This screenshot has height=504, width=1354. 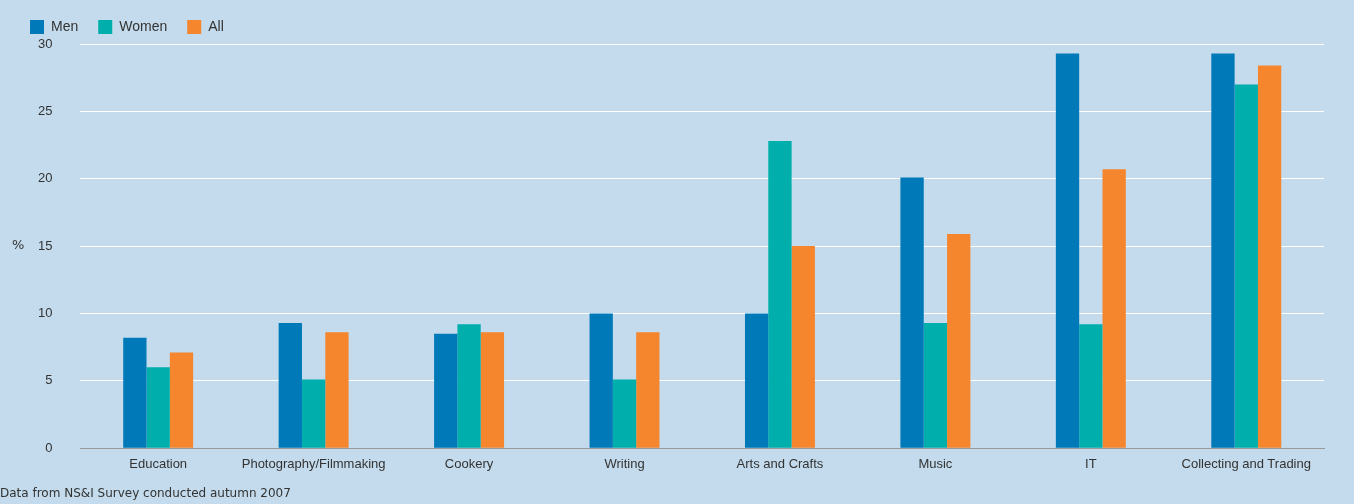 What do you see at coordinates (158, 463) in the screenshot?
I see `x-tick-label: Education` at bounding box center [158, 463].